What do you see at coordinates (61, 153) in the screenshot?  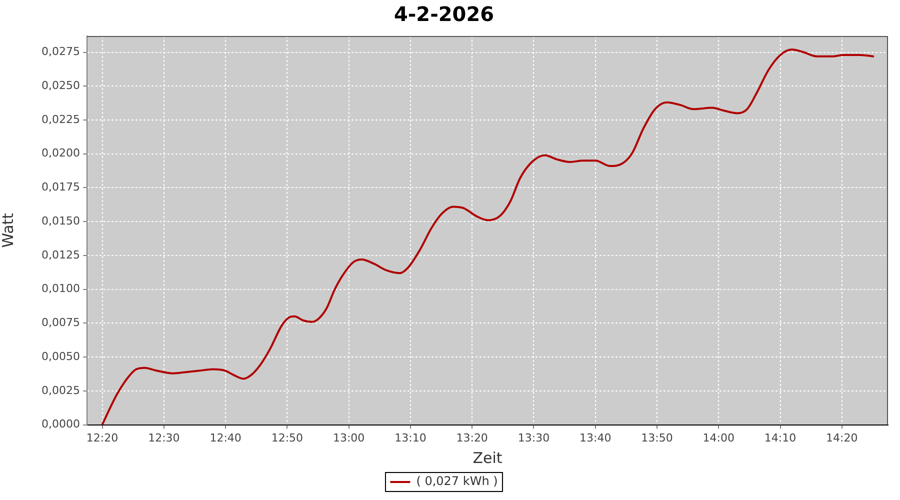 I see `y-tick-label: 0,0200` at bounding box center [61, 153].